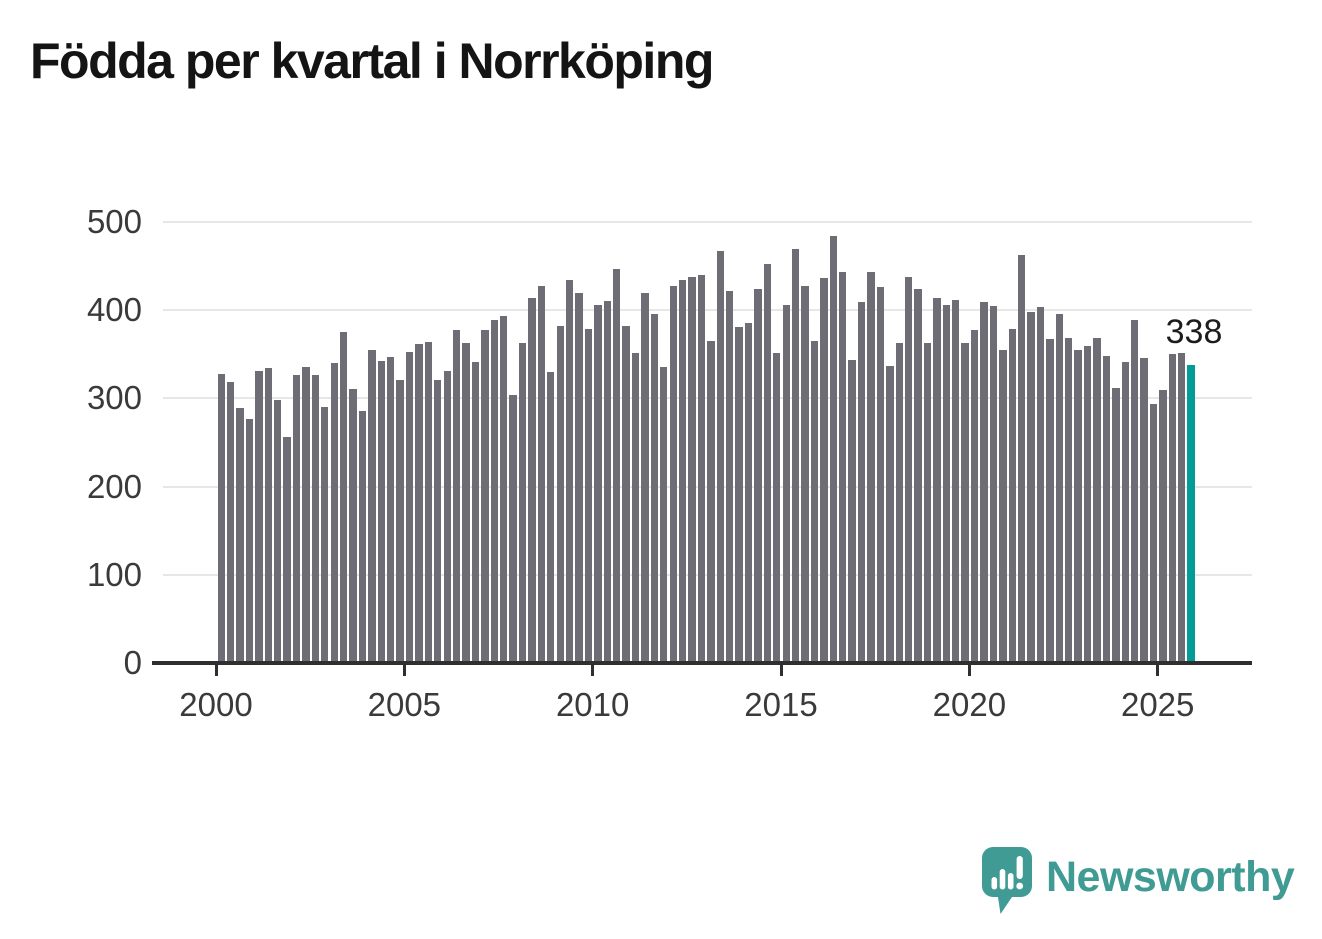 This screenshot has width=1322, height=939. I want to click on x-axis-tick-label: 2005, so click(404, 704).